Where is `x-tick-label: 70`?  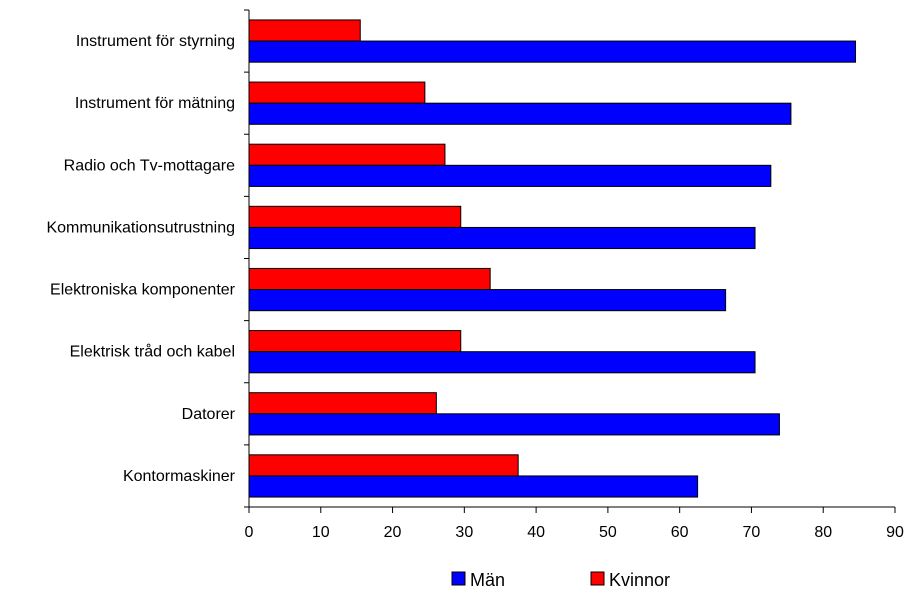
x-tick-label: 70 is located at coordinates (752, 532).